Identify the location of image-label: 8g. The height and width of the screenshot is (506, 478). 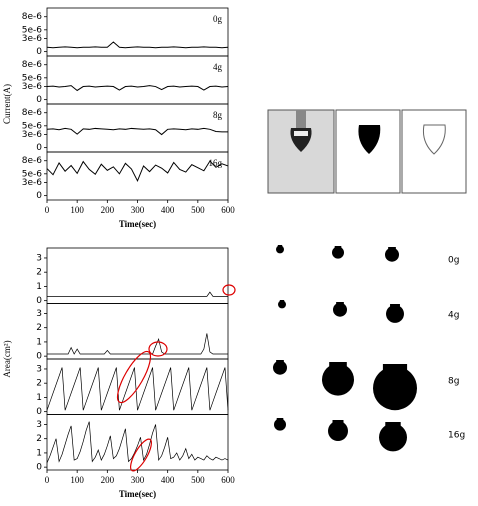
(453, 382).